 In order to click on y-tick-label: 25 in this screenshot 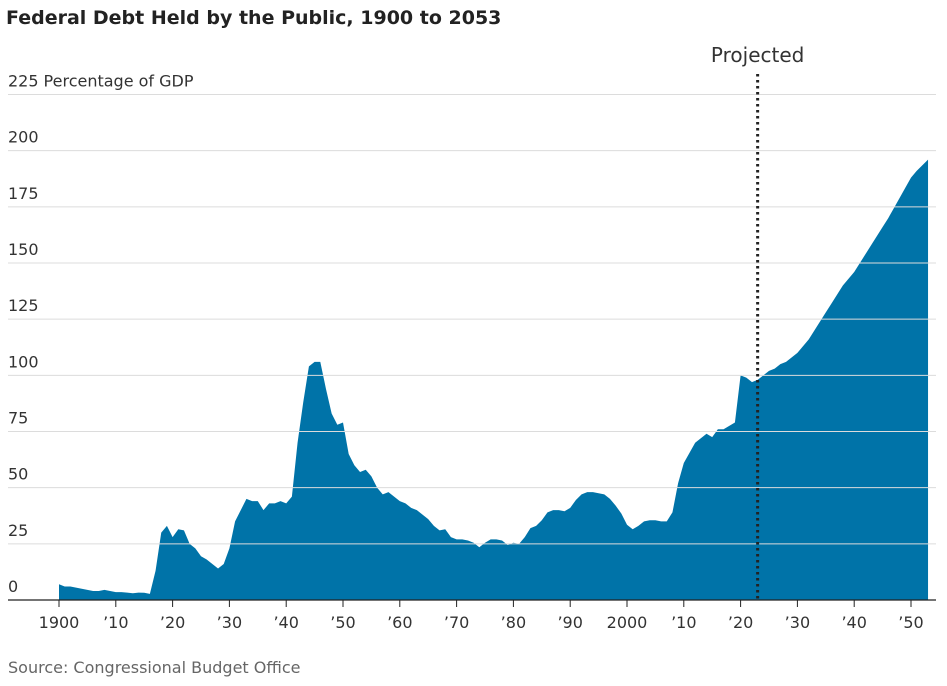, I will do `click(18, 530)`.